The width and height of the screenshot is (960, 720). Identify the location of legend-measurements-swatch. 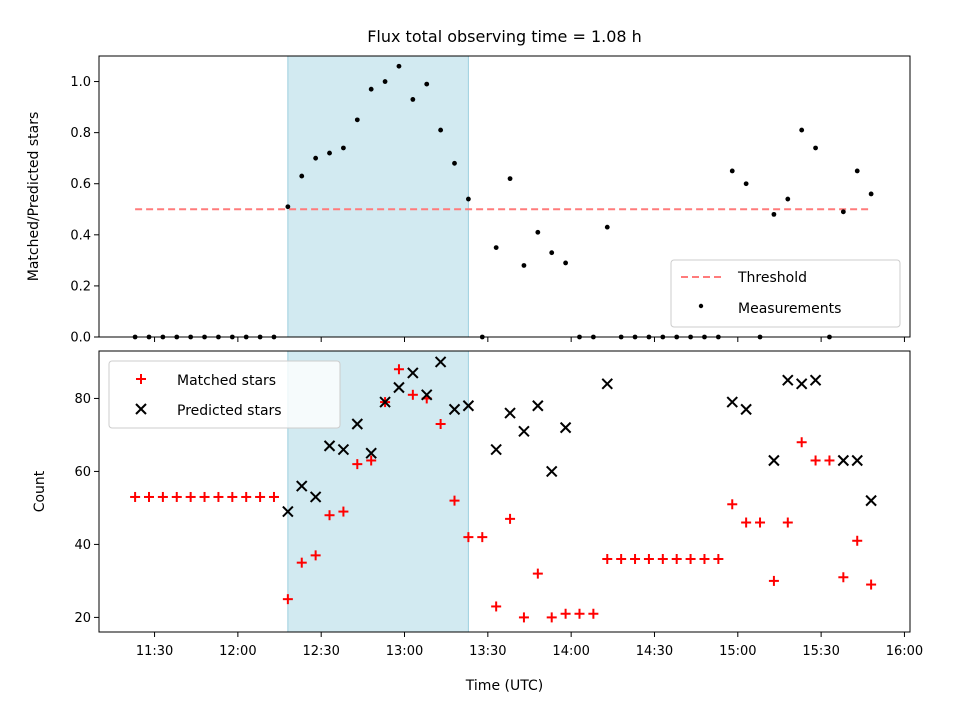
(701, 306).